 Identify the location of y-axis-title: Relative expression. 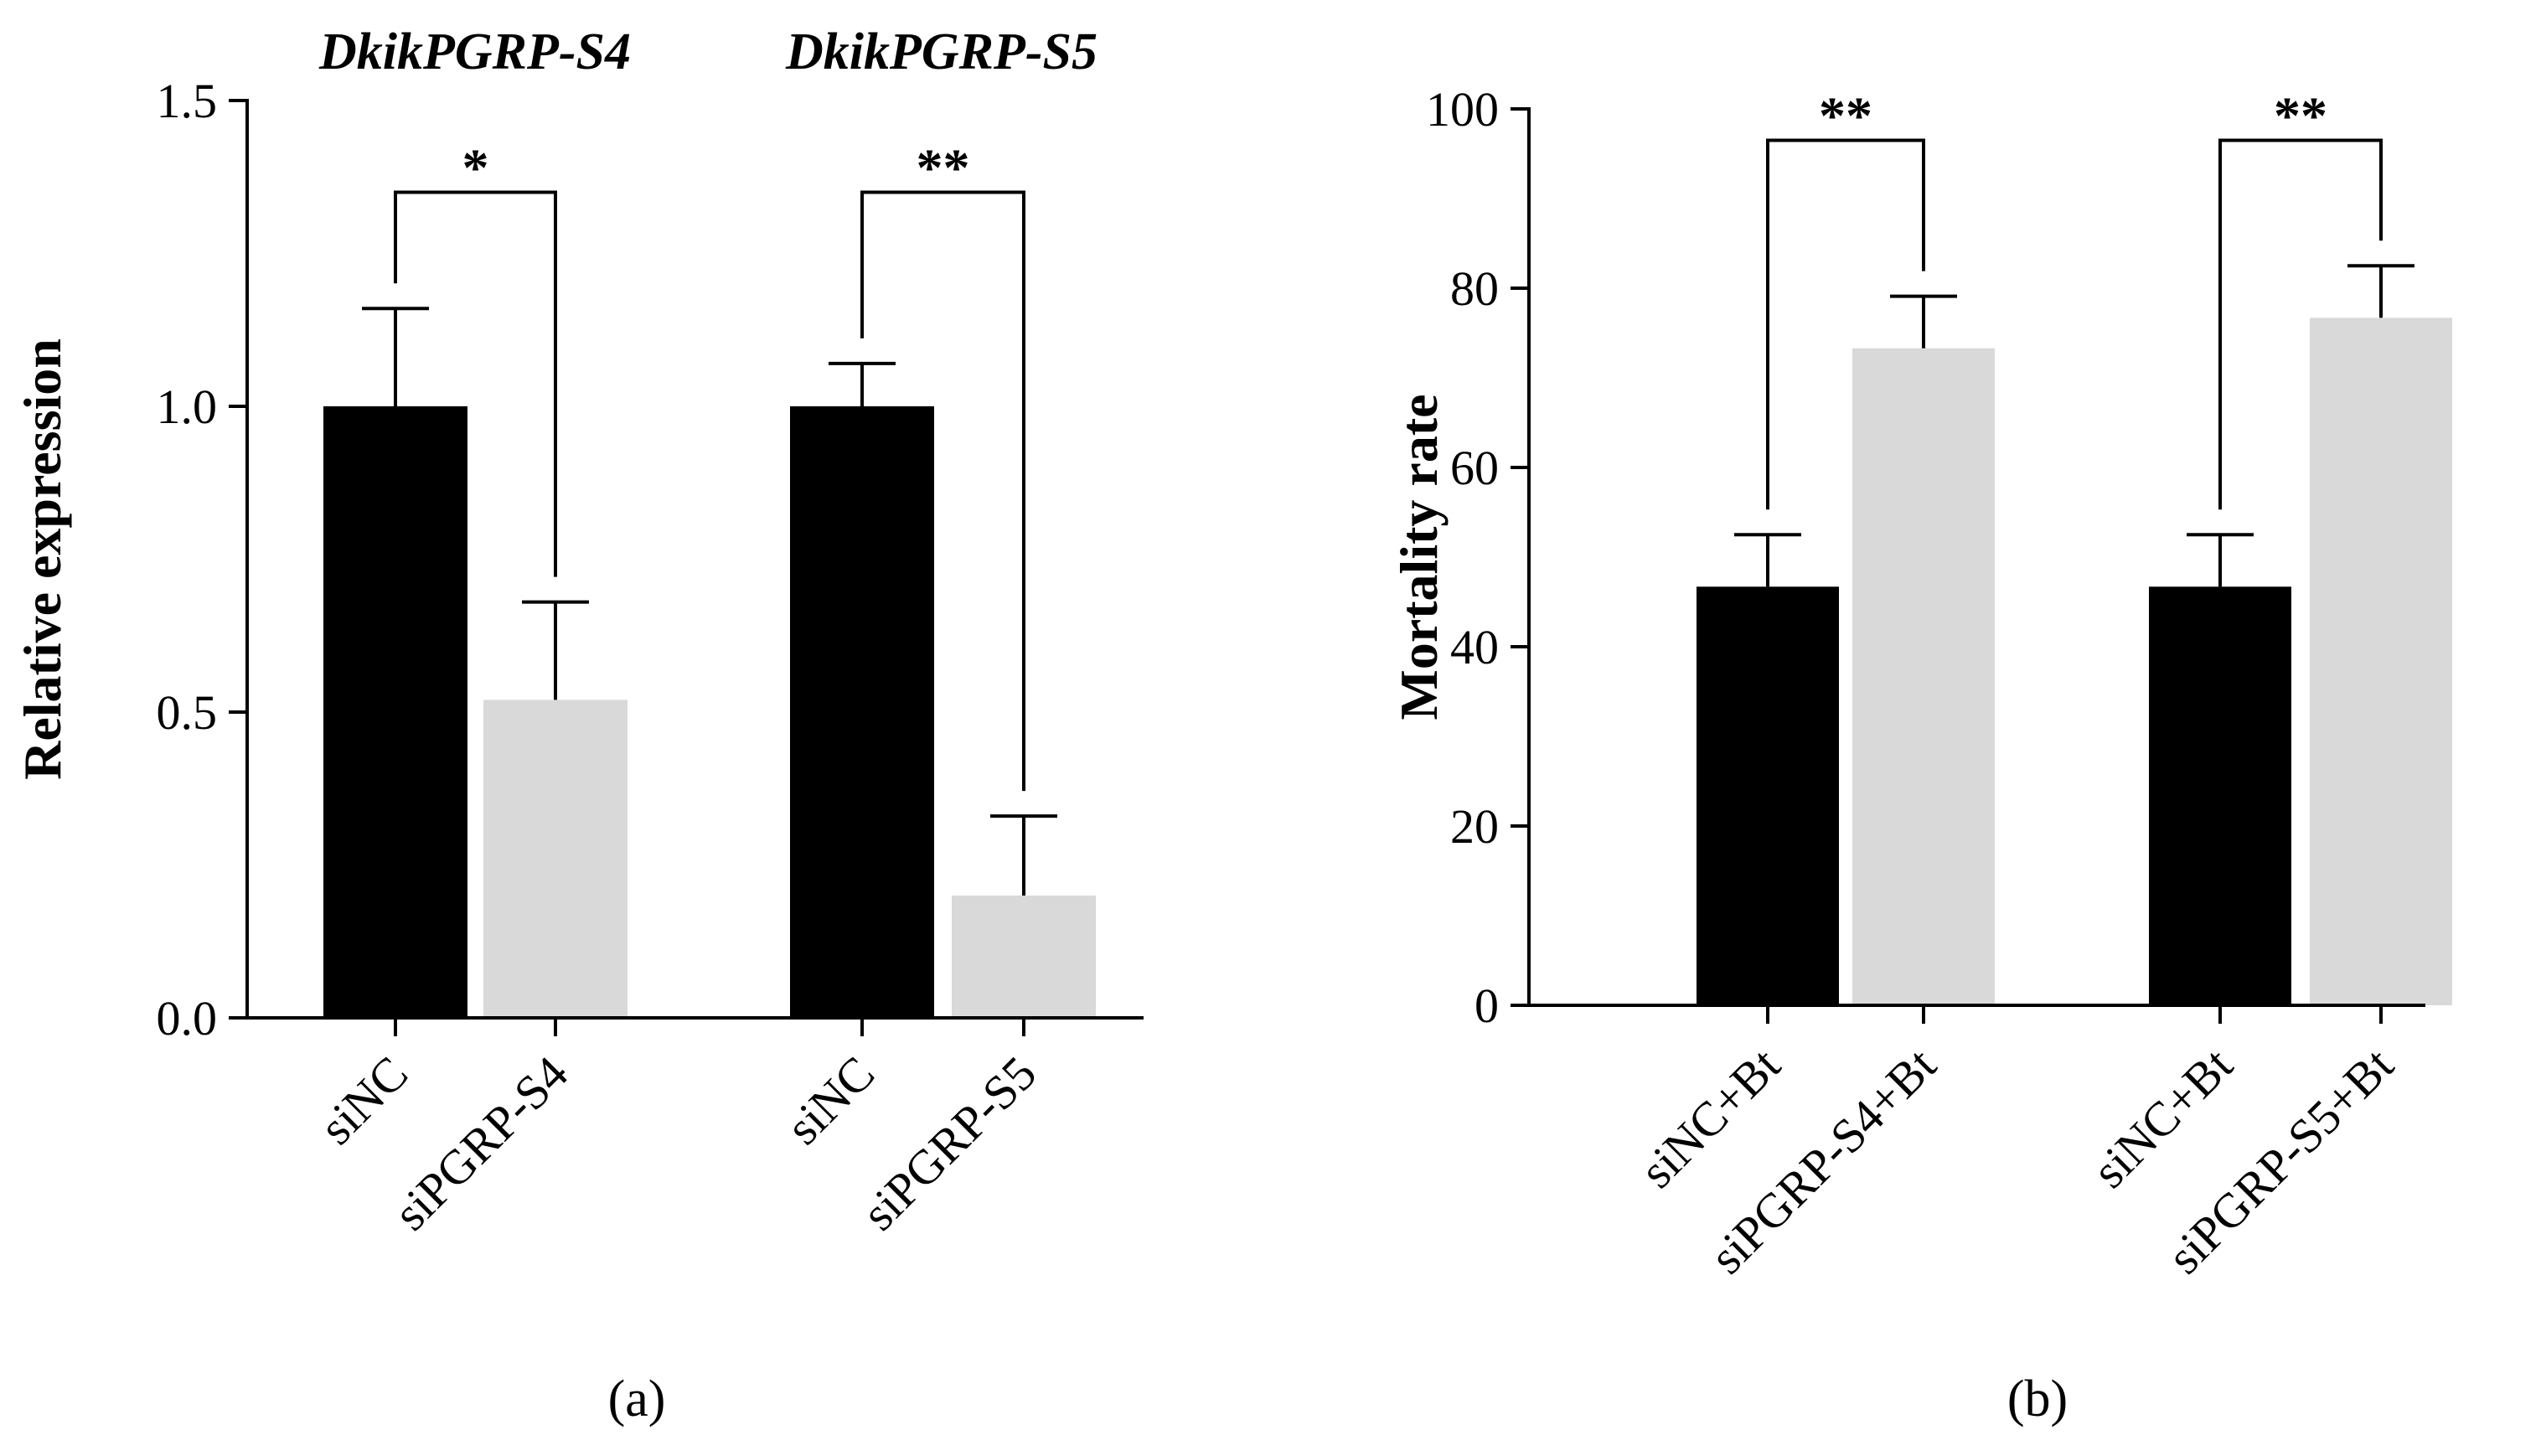
(42, 559).